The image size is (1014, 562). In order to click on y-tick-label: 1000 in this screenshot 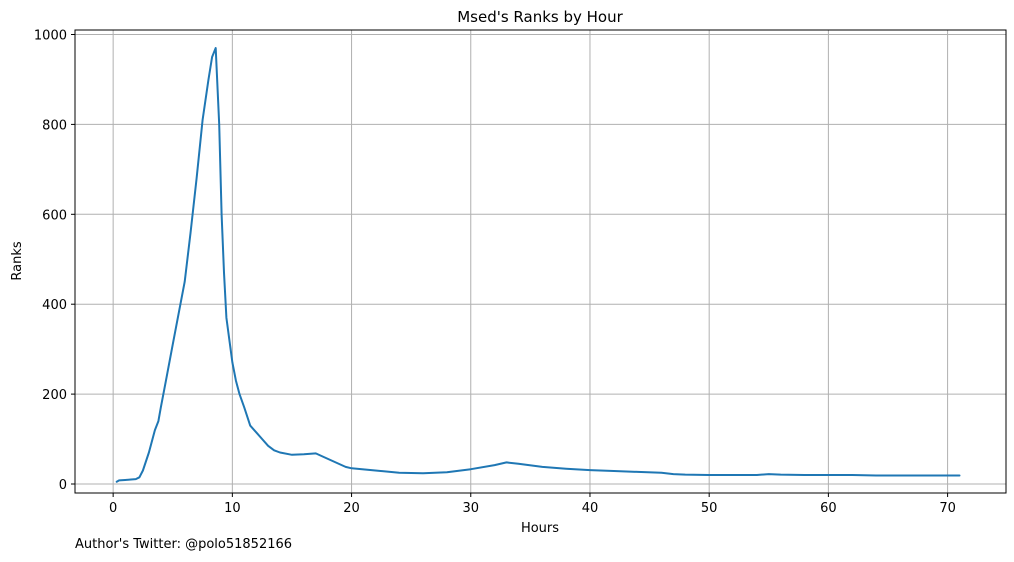, I will do `click(50, 35)`.